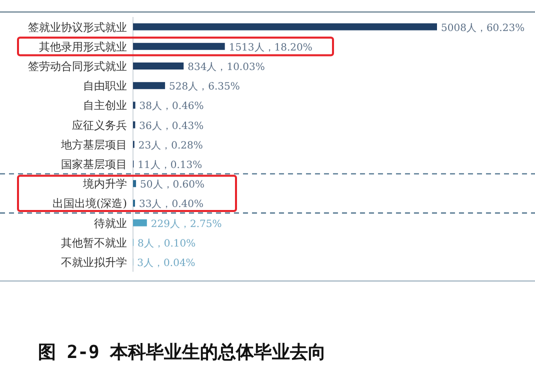  What do you see at coordinates (226, 67) in the screenshot?
I see `data-label: 834人，10.03%` at bounding box center [226, 67].